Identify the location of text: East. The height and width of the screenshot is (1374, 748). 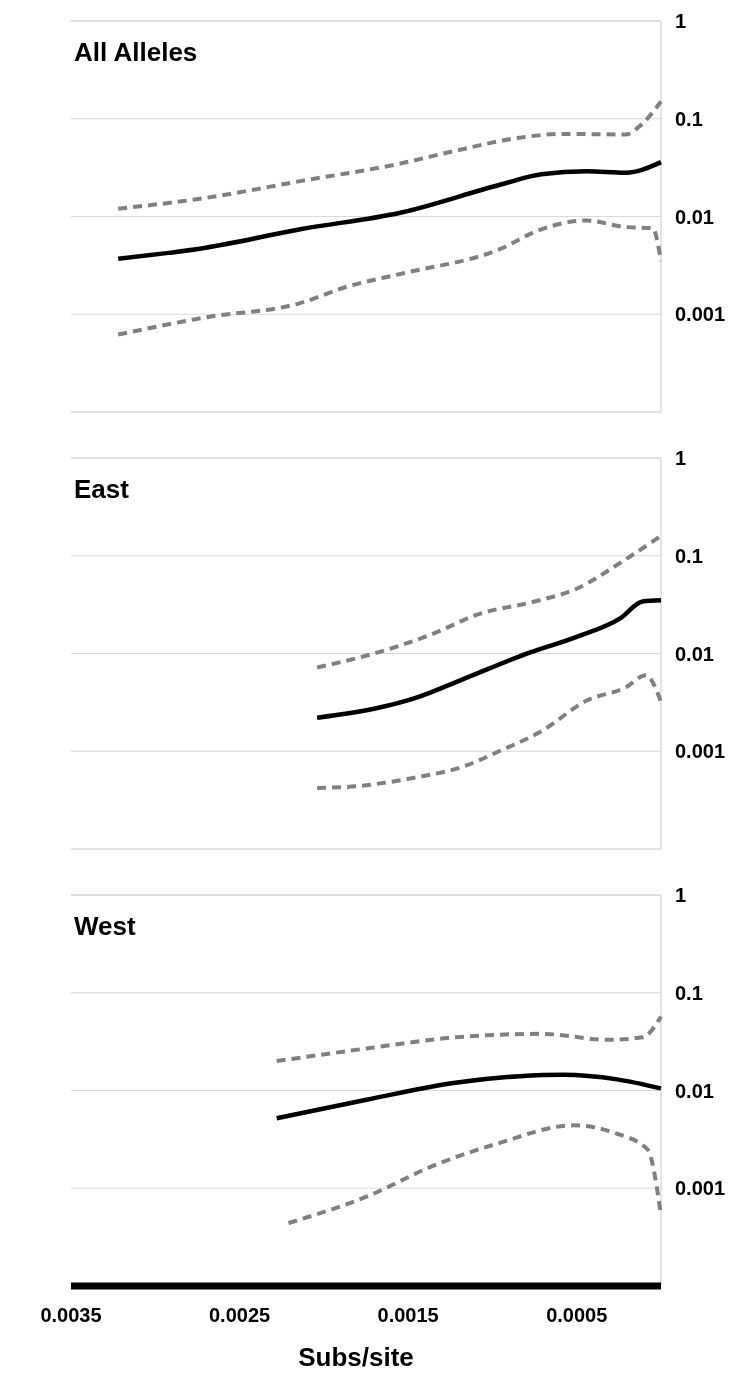
(102, 489).